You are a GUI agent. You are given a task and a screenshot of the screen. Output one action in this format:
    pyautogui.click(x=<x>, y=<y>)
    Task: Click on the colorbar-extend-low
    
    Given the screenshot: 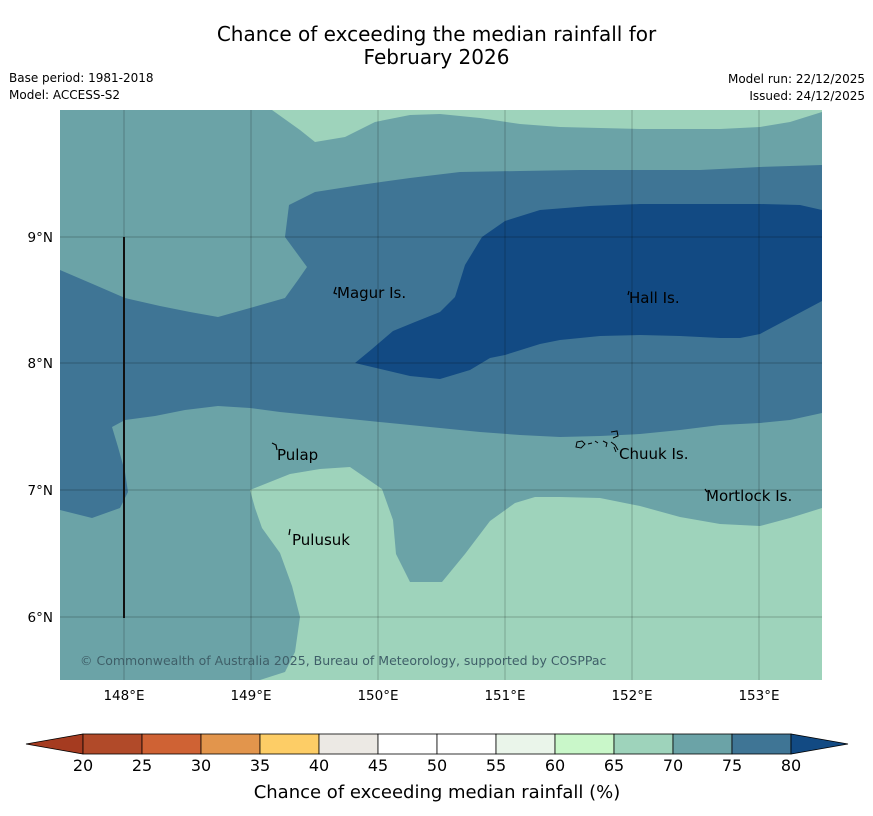 What is the action you would take?
    pyautogui.click(x=54, y=744)
    